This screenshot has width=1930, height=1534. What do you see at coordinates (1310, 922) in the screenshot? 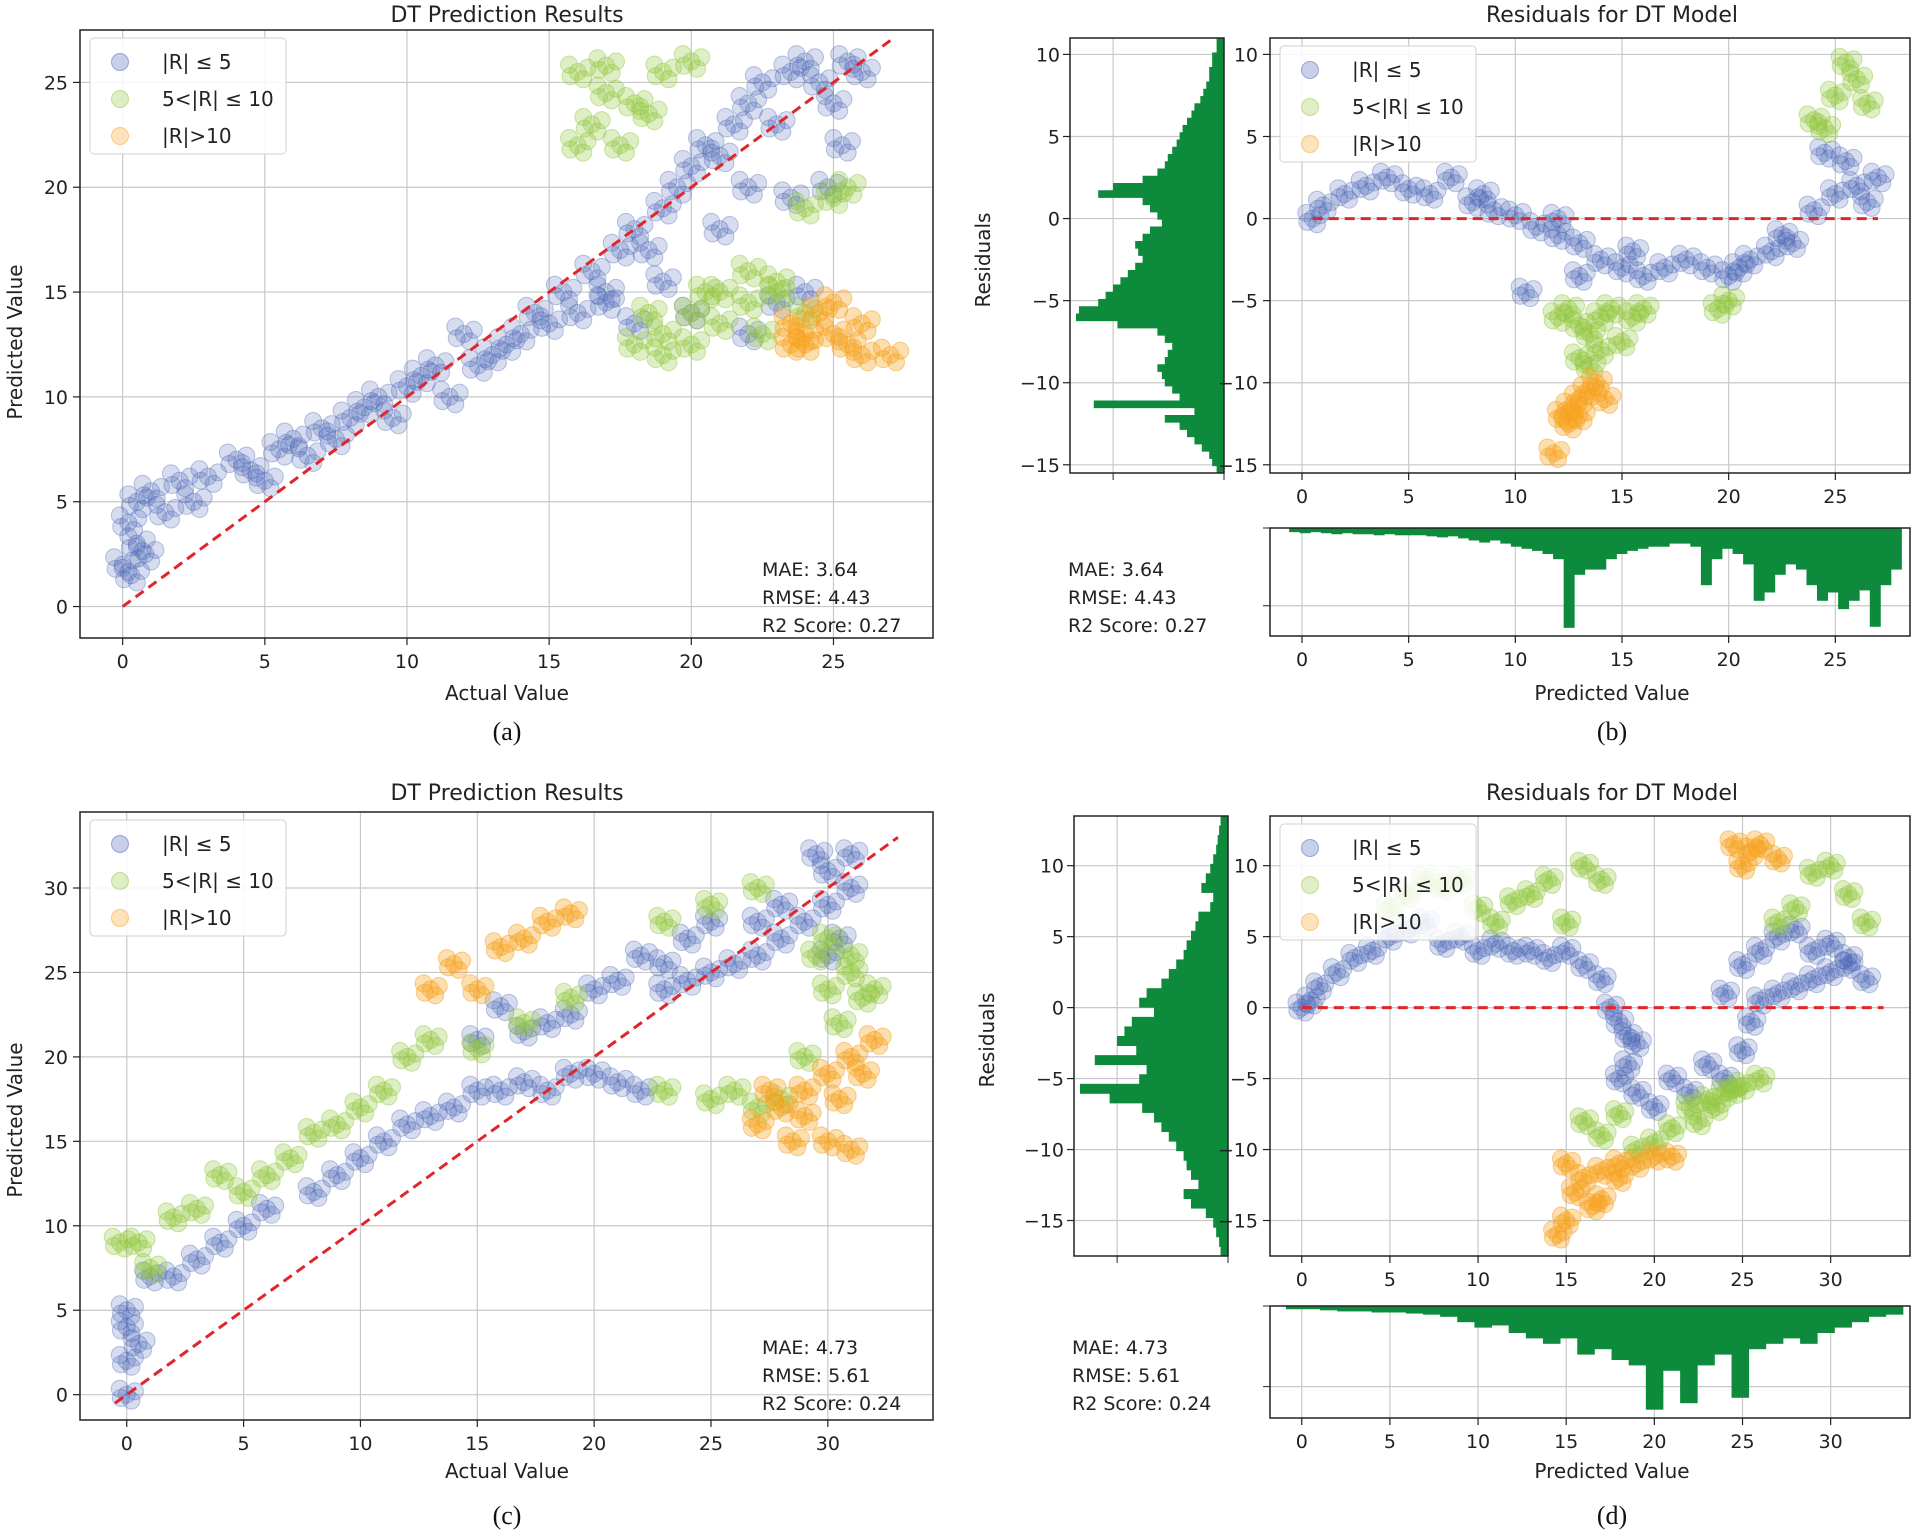
I see `d-resid-legend-marker` at bounding box center [1310, 922].